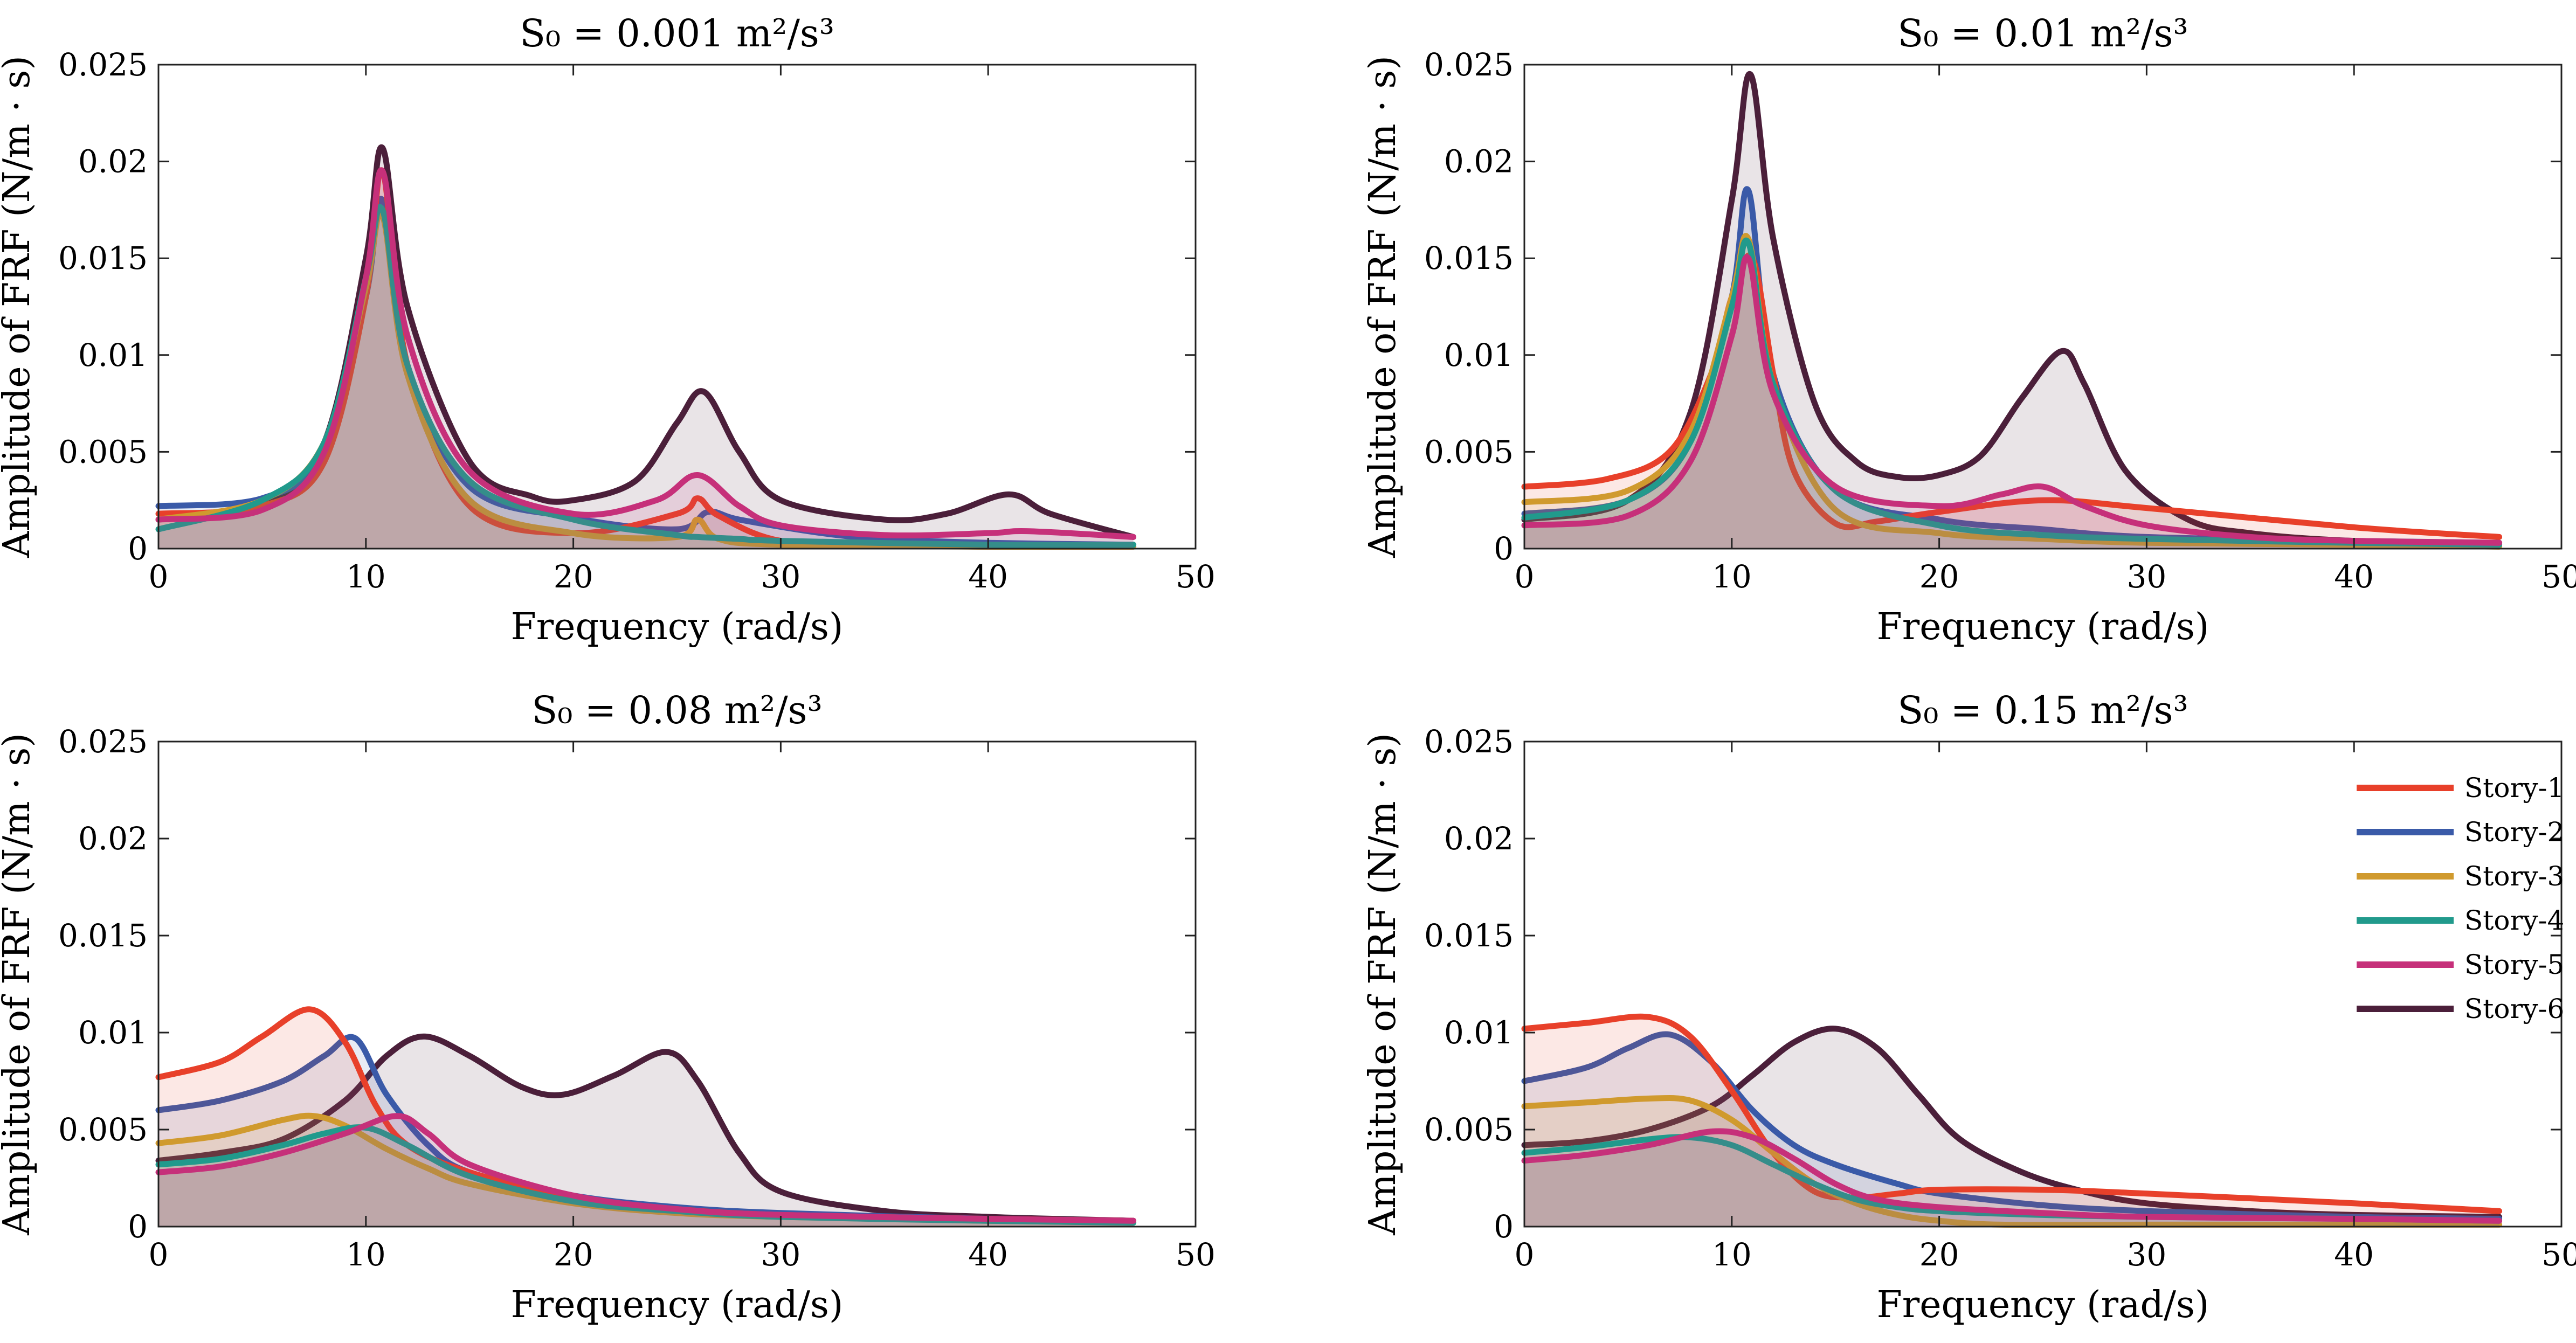 The height and width of the screenshot is (1343, 2576). Describe the element at coordinates (677, 33) in the screenshot. I see `chart-title: S₀ = 0.001 m²/s³` at that location.